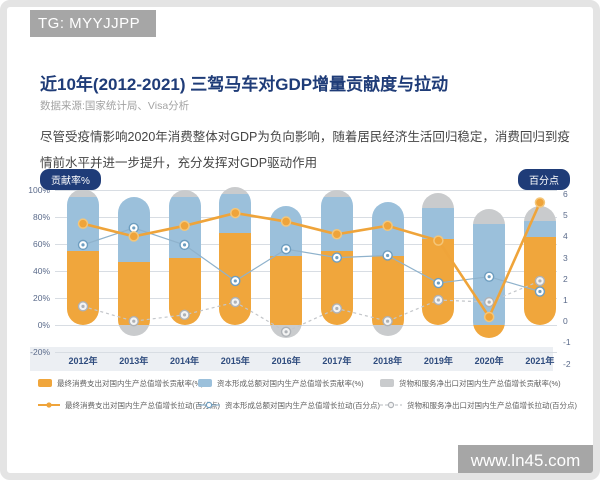 The height and width of the screenshot is (480, 600). Describe the element at coordinates (41, 244) in the screenshot. I see `left-axis-tick: 60%` at that location.